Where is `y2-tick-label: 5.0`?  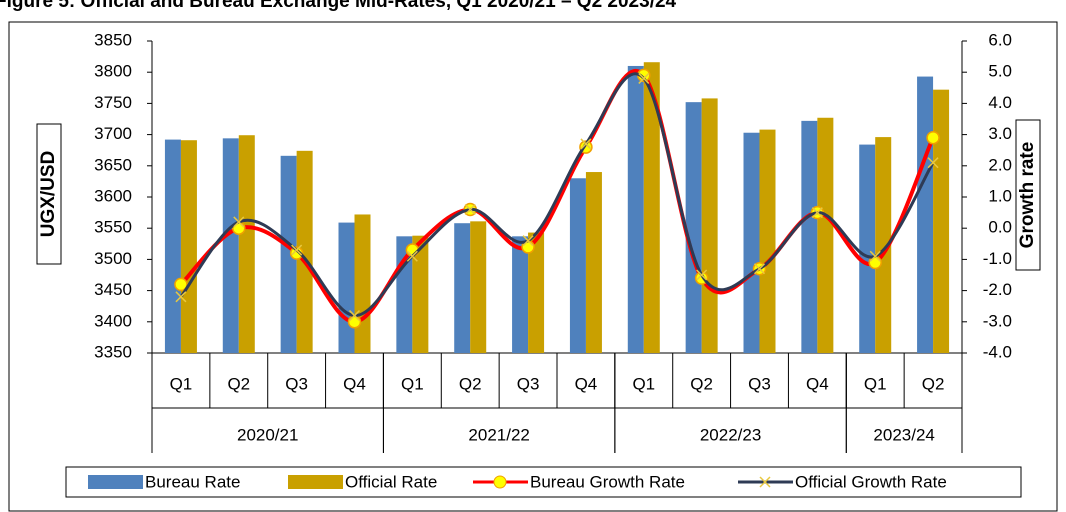 y2-tick-label: 5.0 is located at coordinates (1000, 71).